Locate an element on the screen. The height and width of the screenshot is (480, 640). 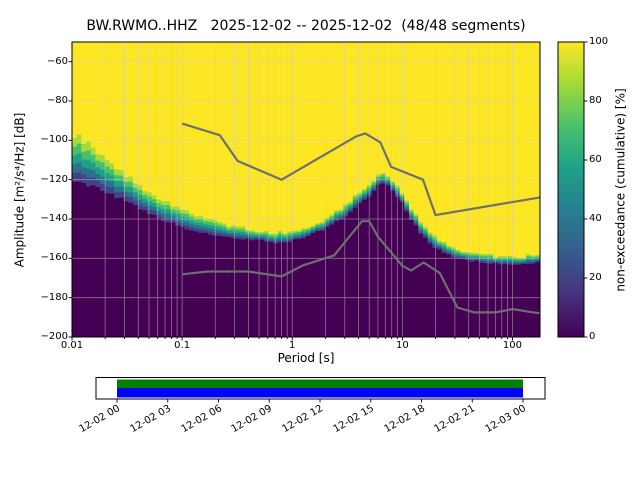
colorbar-tick-label: 60 is located at coordinates (595, 159).